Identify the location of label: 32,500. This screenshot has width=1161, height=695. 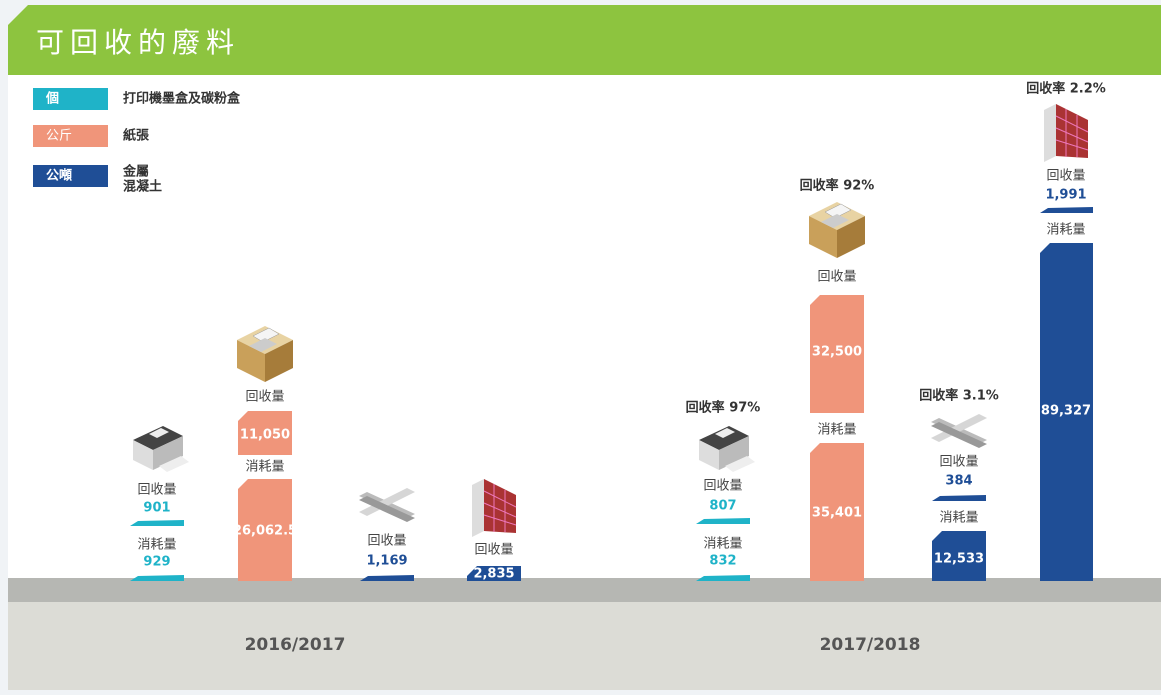
(837, 352).